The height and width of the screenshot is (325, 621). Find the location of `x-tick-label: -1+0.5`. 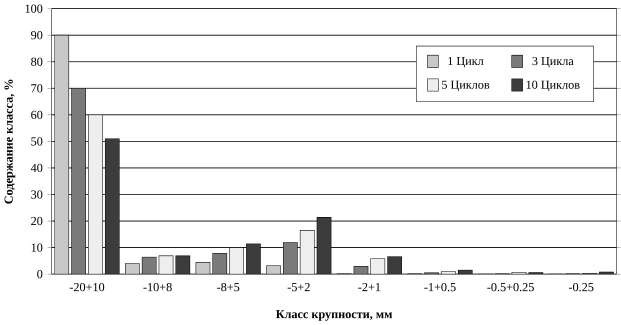

x-tick-label: -1+0.5 is located at coordinates (440, 287).